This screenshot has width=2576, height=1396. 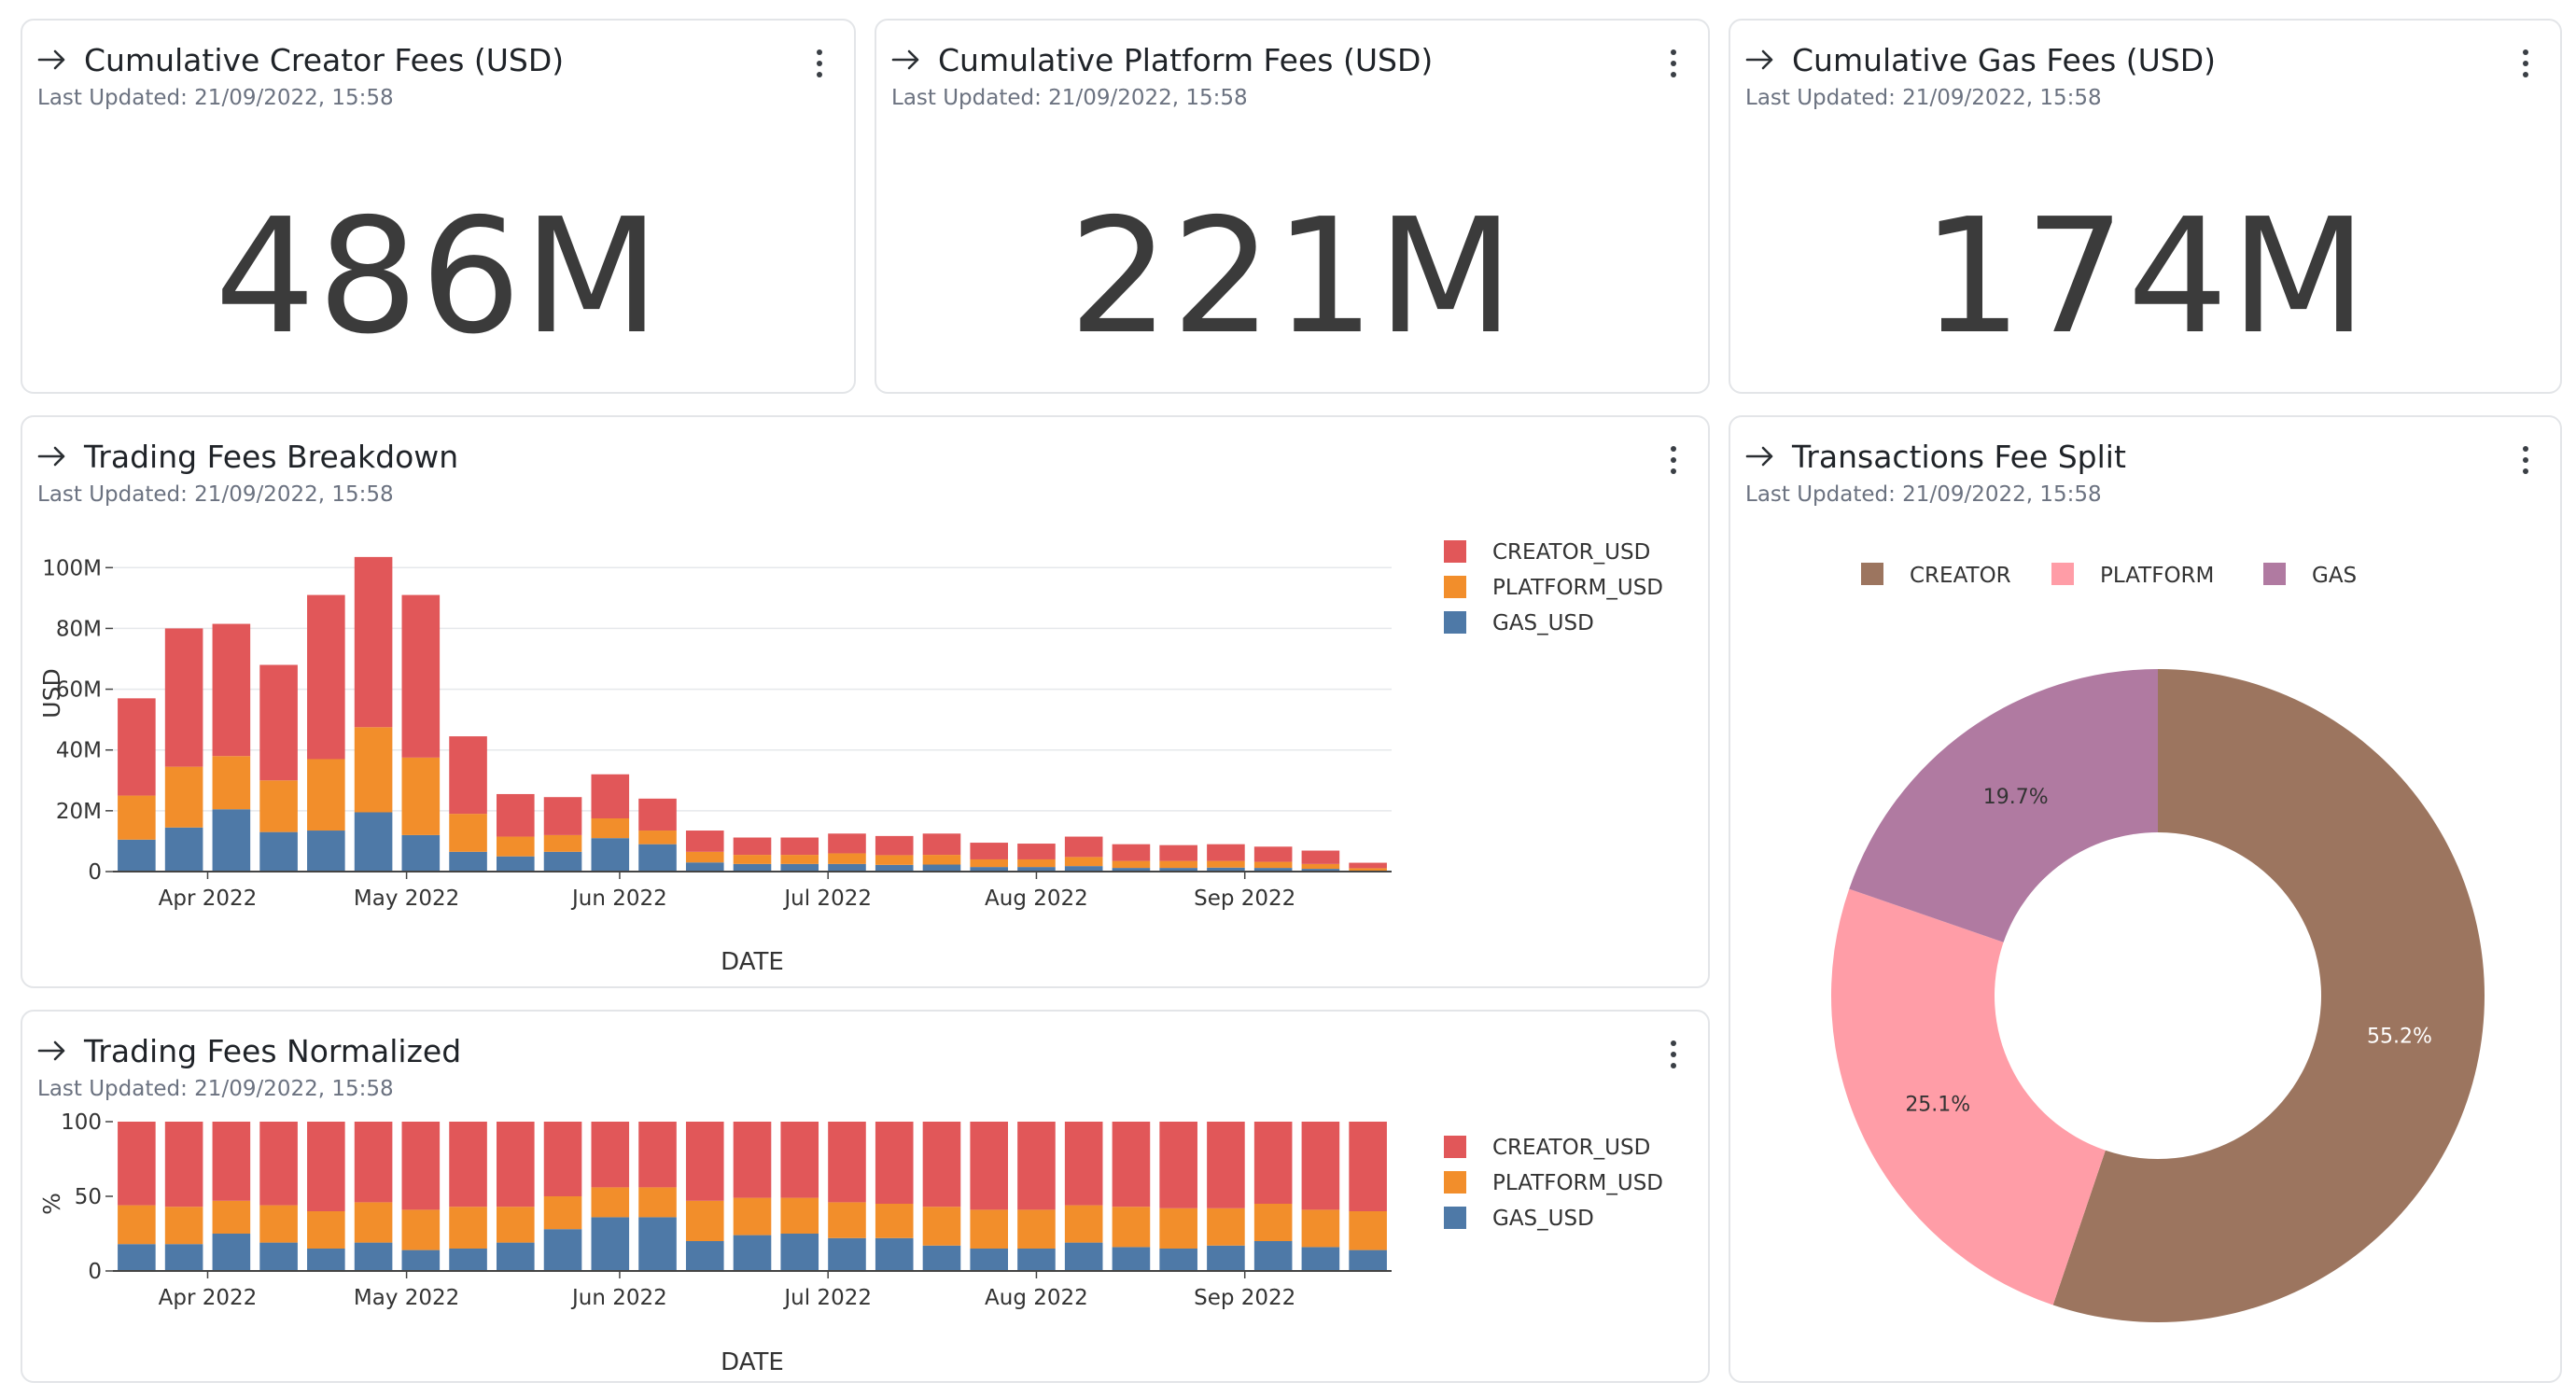 I want to click on card-title: Trading Fees Breakdown, so click(x=271, y=456).